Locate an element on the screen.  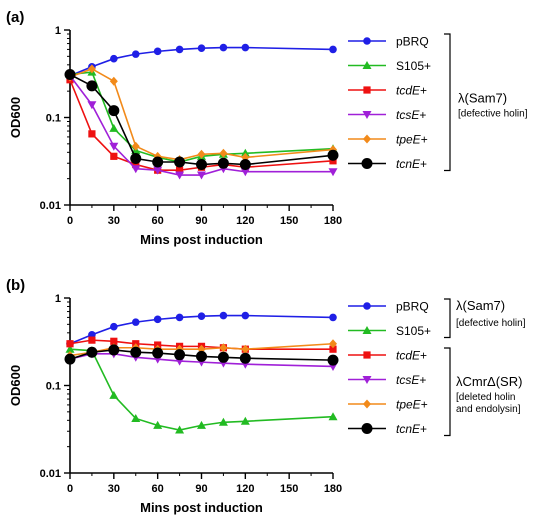
group-sublabel: [defective holin] is located at coordinates (493, 113).